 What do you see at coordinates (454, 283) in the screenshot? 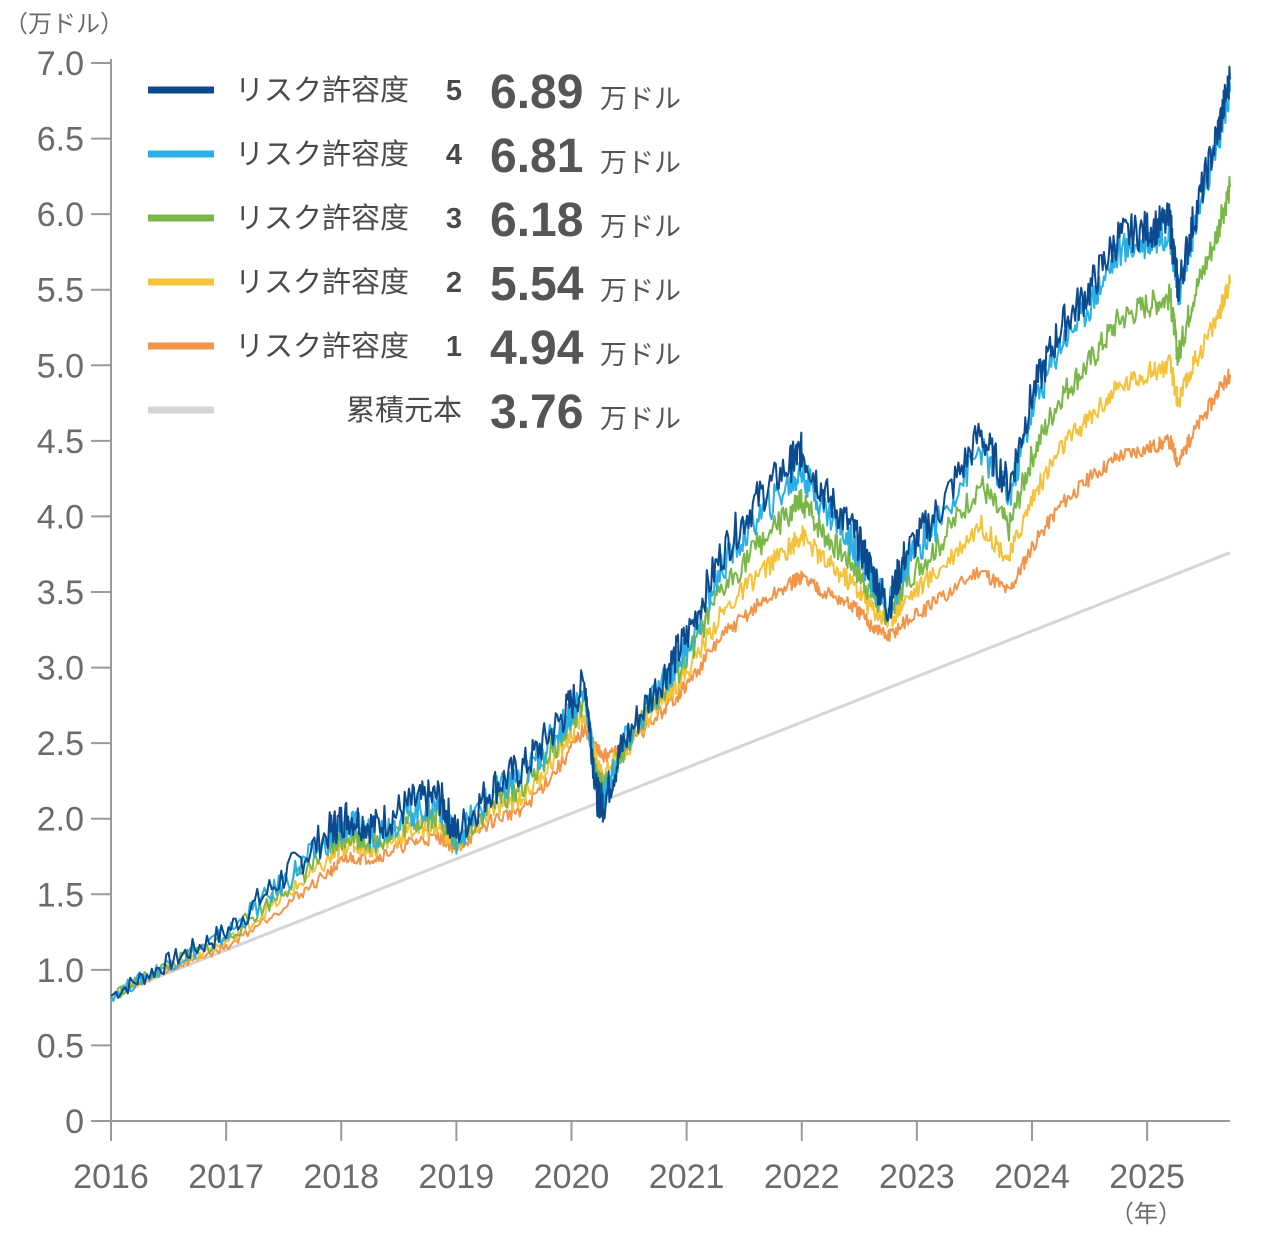
I see `legend-level: 2` at bounding box center [454, 283].